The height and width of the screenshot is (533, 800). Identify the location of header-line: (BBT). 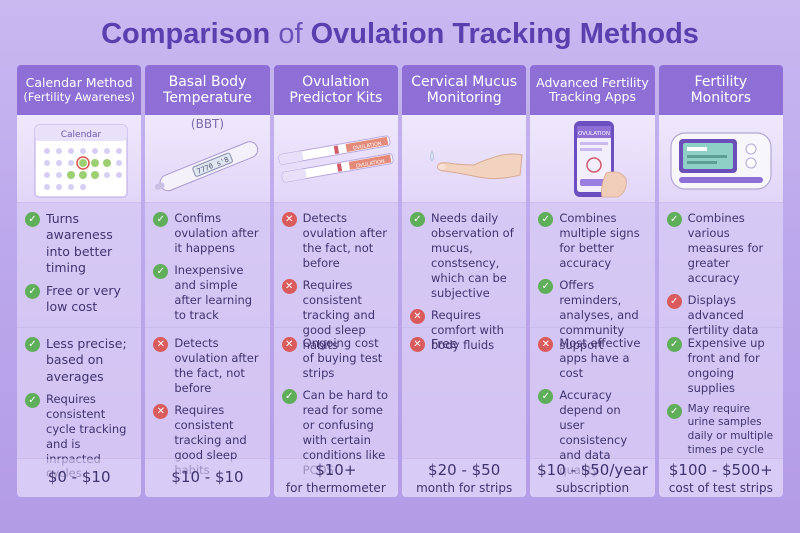
(207, 124).